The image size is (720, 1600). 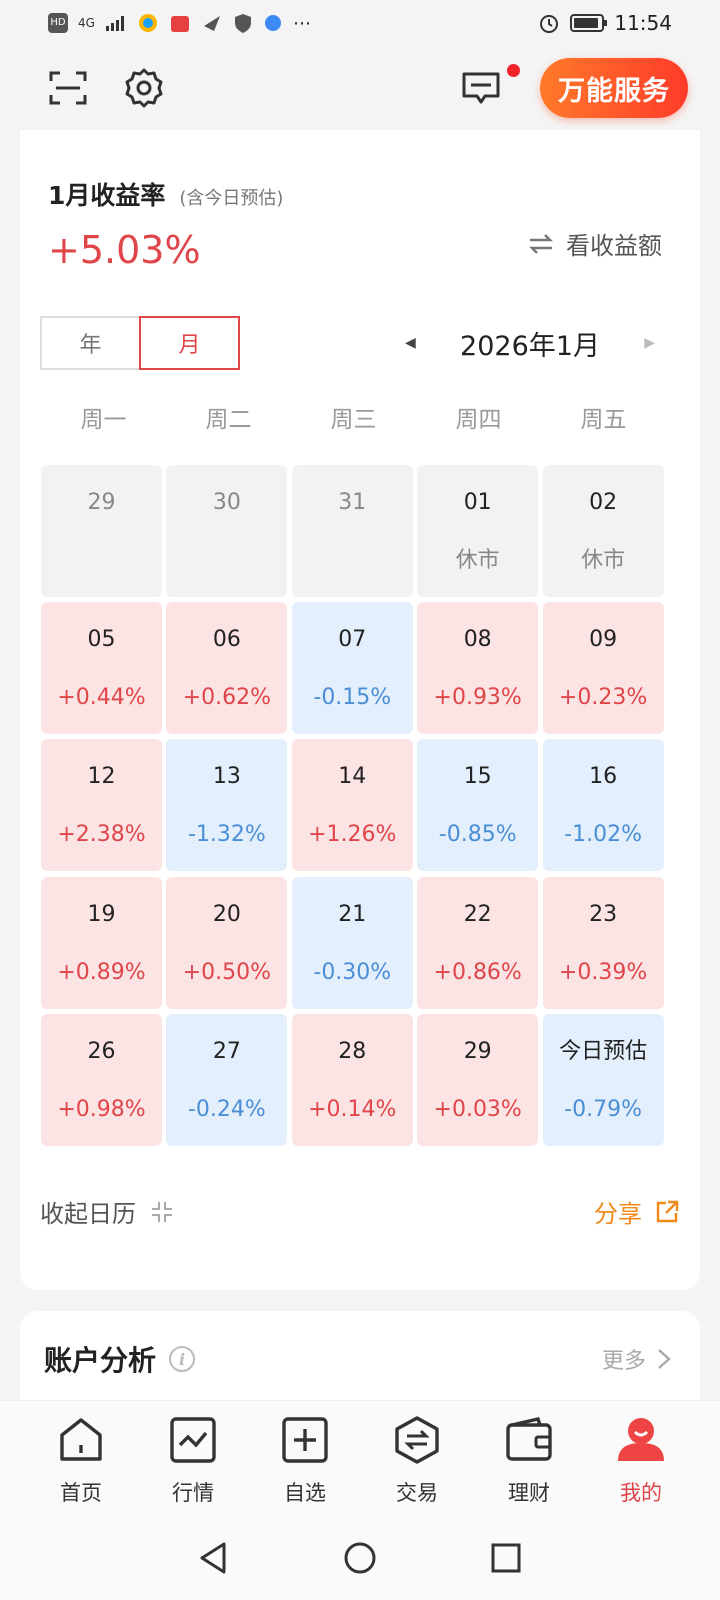 What do you see at coordinates (603, 668) in the screenshot?
I see `calendar-day-cell: 09 +0.23%` at bounding box center [603, 668].